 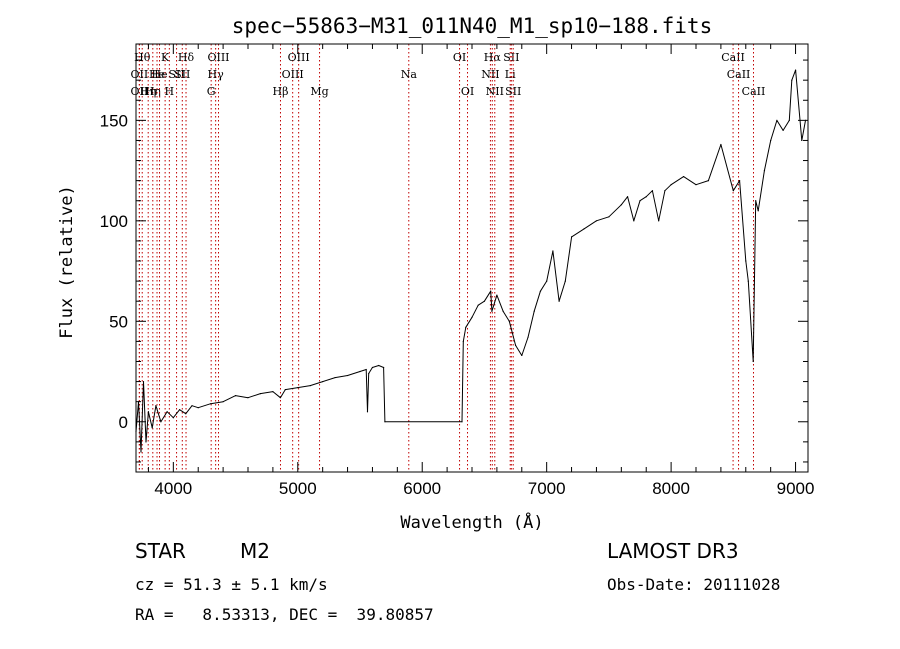 What do you see at coordinates (796, 488) in the screenshot?
I see `x-tick-label: 9000` at bounding box center [796, 488].